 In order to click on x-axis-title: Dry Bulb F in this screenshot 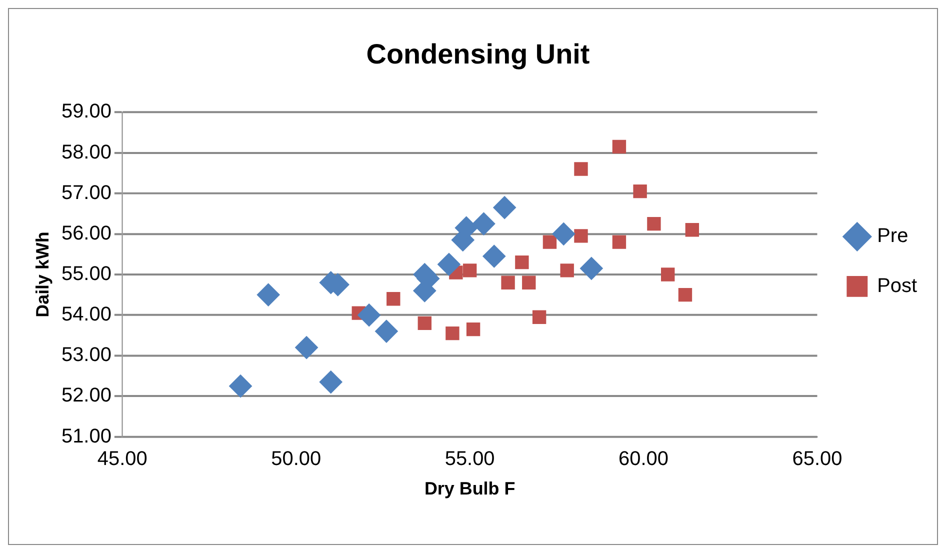, I will do `click(470, 488)`.